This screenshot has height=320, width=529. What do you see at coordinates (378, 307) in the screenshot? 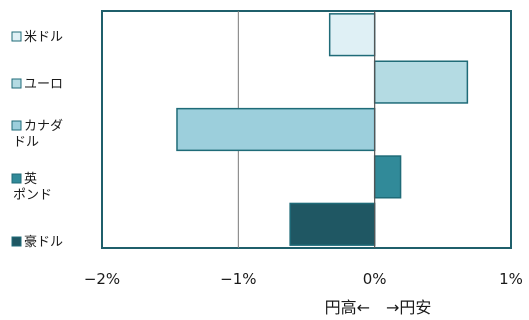
I see `x-axis-title: 円高← →円安` at bounding box center [378, 307].